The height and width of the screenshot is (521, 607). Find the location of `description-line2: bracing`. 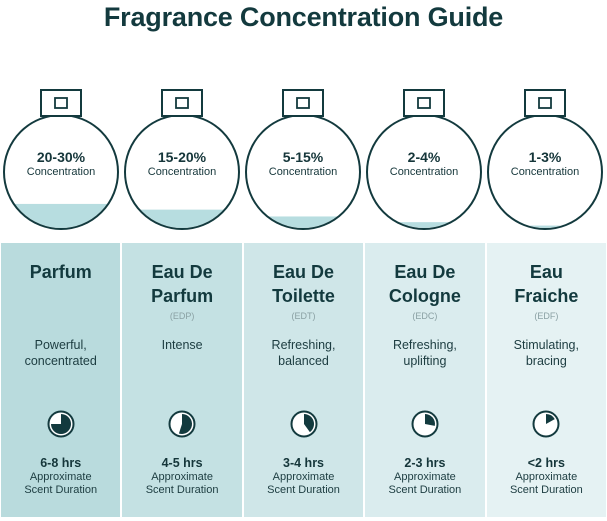

description-line2: bracing is located at coordinates (546, 361).